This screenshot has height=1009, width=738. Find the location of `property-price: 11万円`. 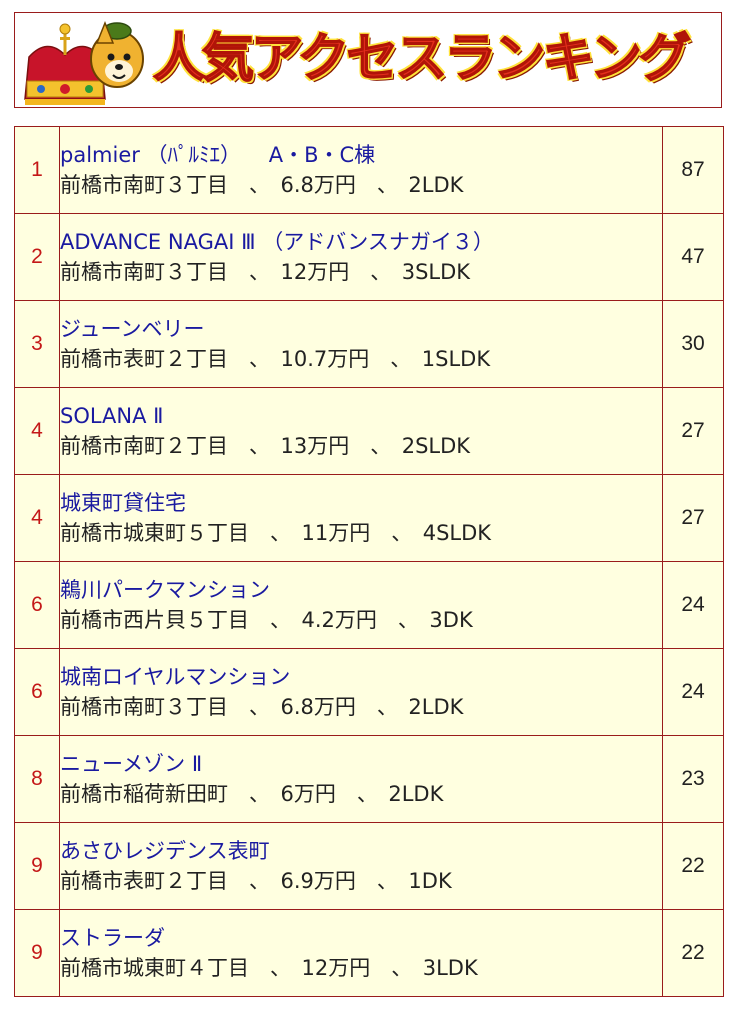

property-price: 11万円 is located at coordinates (336, 533).